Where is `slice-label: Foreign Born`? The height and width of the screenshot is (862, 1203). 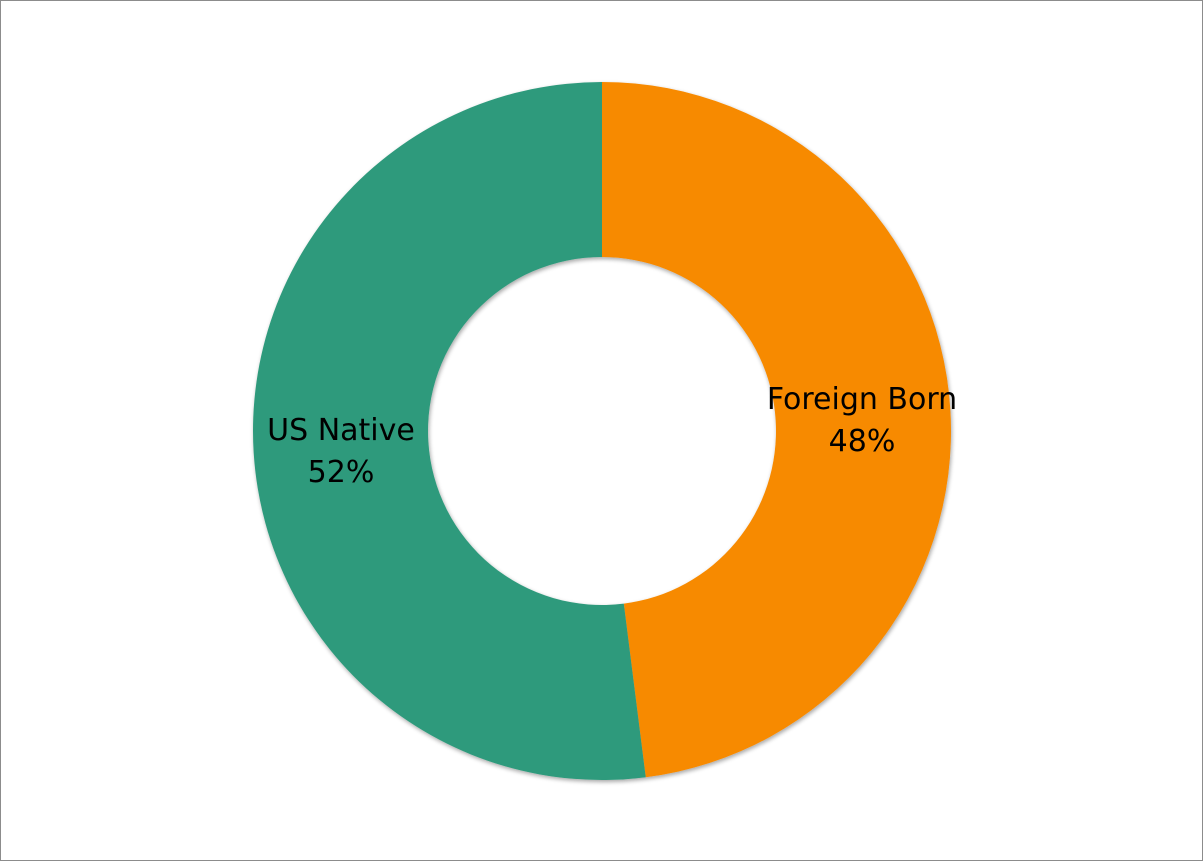 slice-label: Foreign Born is located at coordinates (862, 399).